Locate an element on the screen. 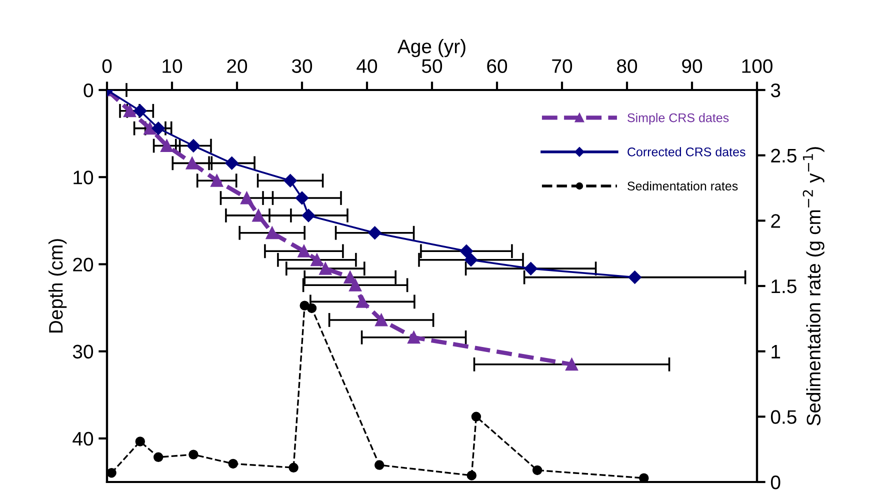 The height and width of the screenshot is (492, 879). y-tick-label: 40 is located at coordinates (83, 439).